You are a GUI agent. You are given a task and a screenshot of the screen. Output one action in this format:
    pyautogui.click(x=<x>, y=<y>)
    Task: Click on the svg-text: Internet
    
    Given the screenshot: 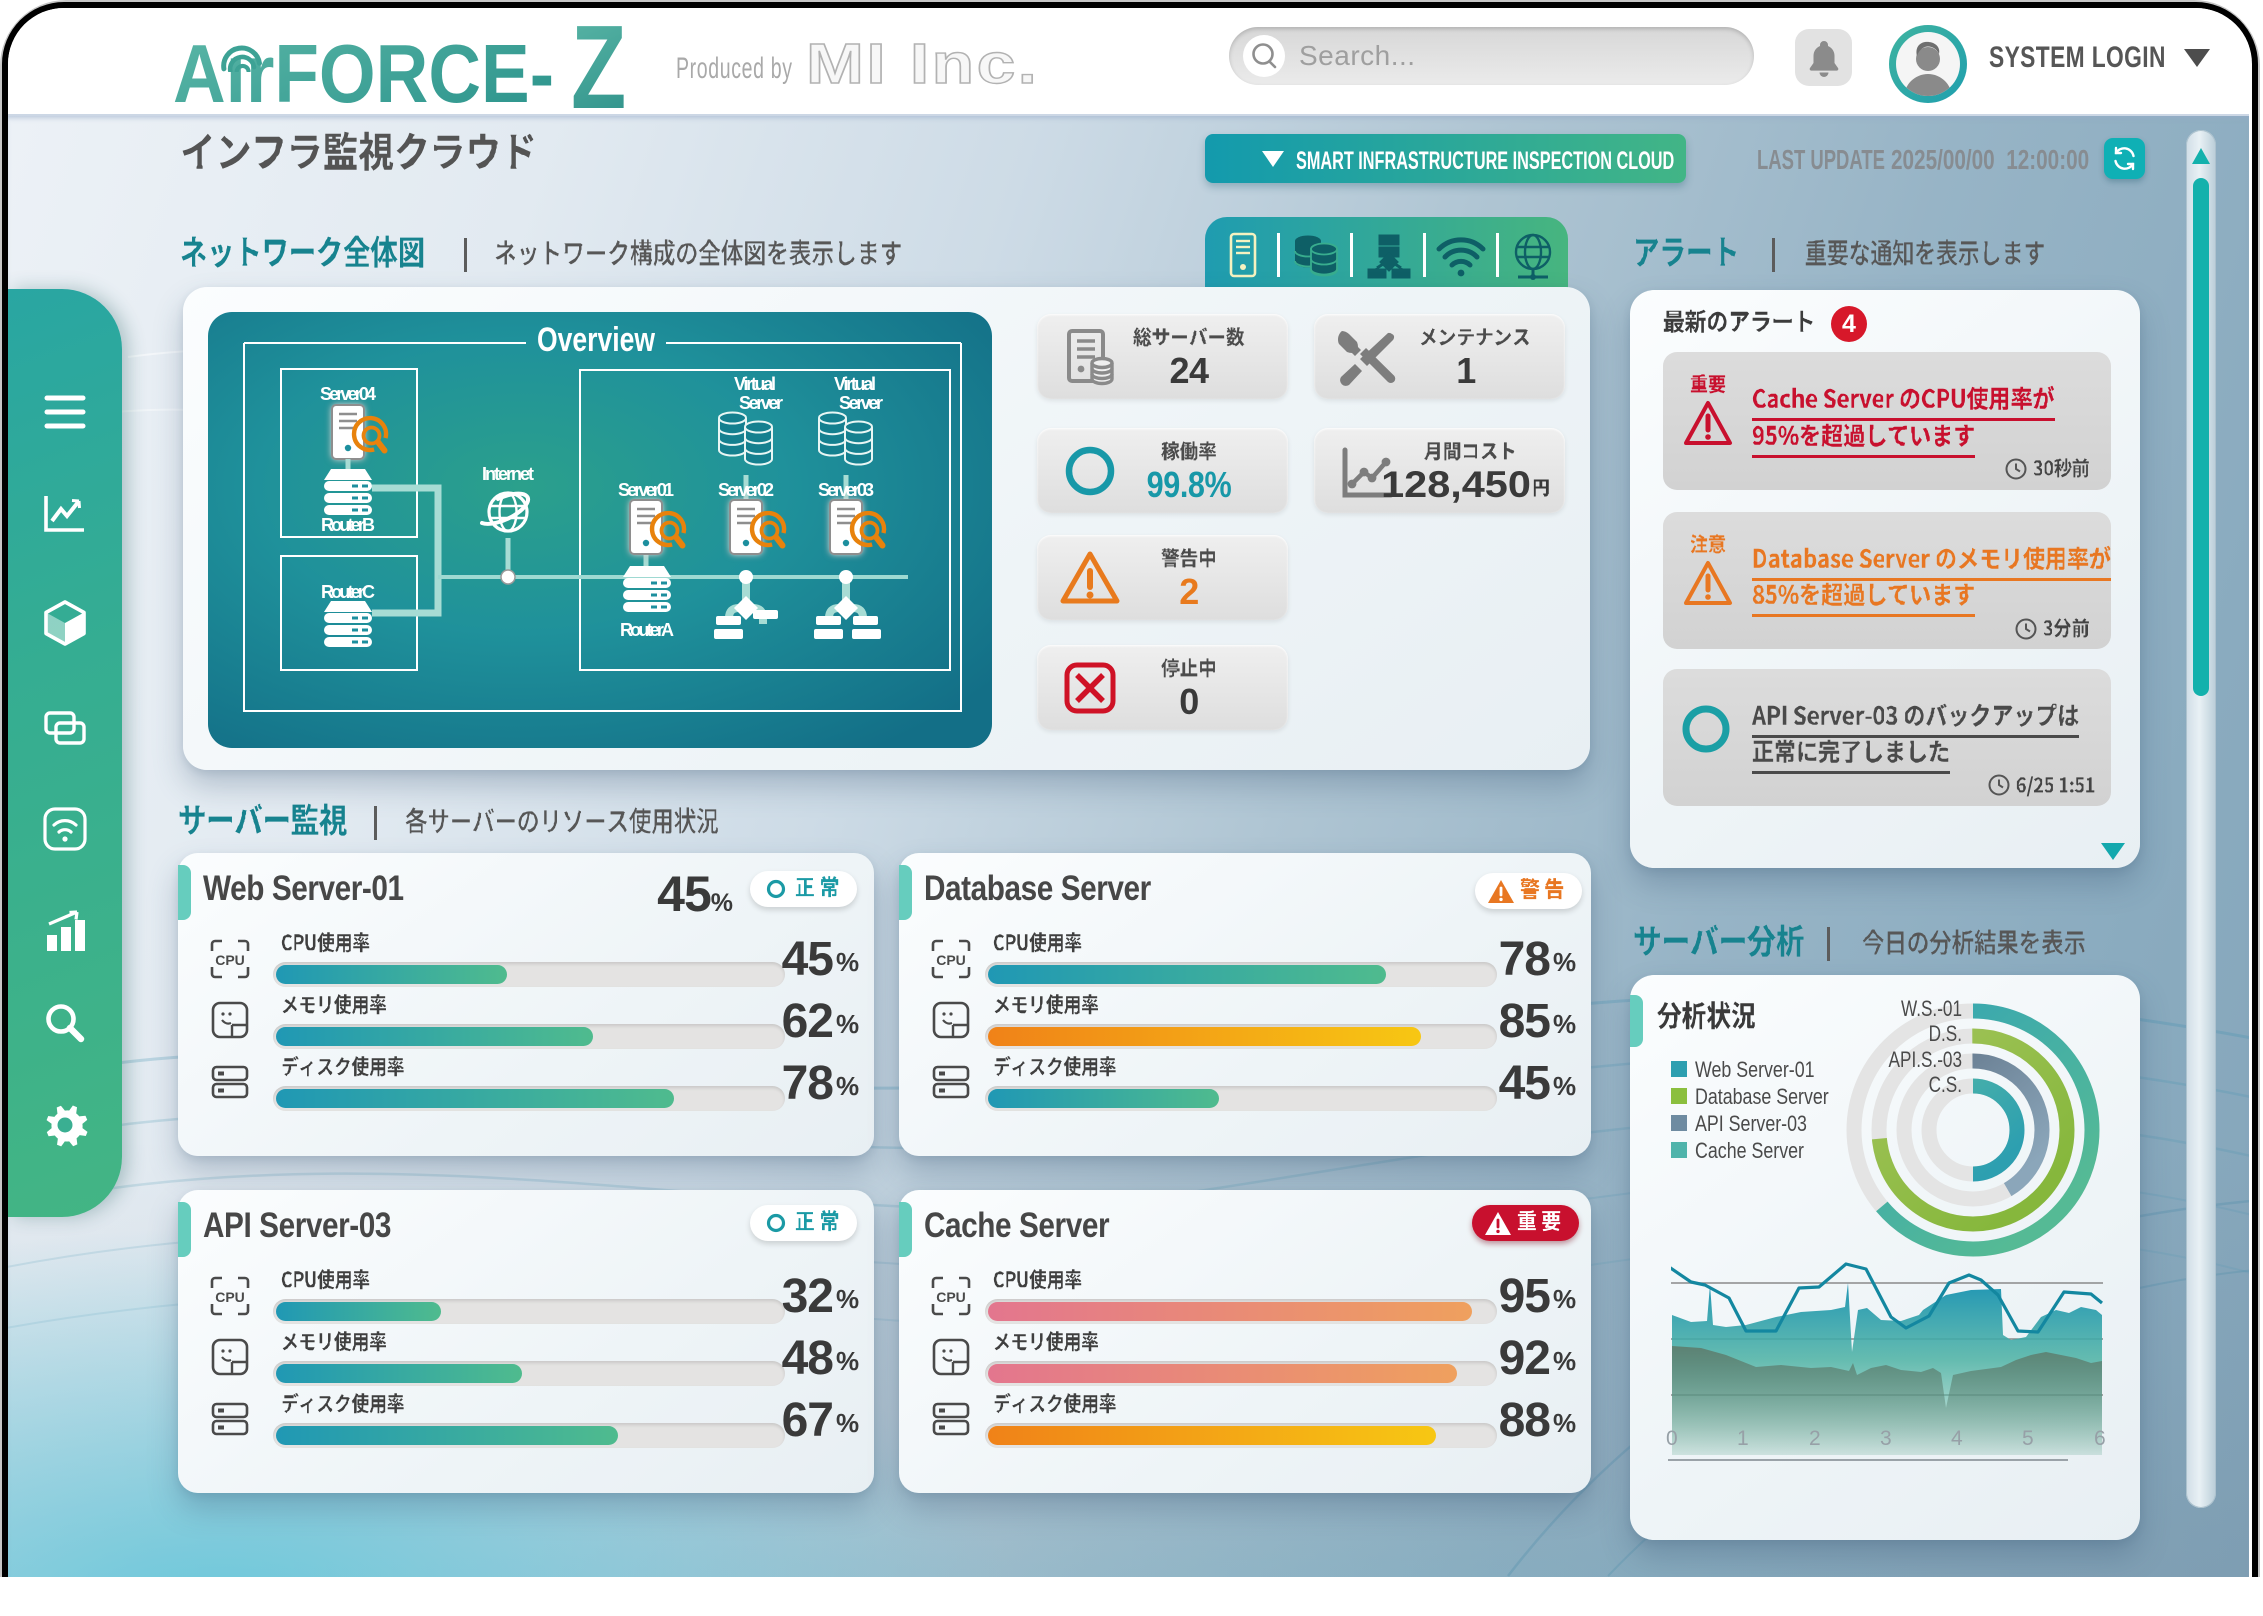 What is the action you would take?
    pyautogui.click(x=508, y=474)
    